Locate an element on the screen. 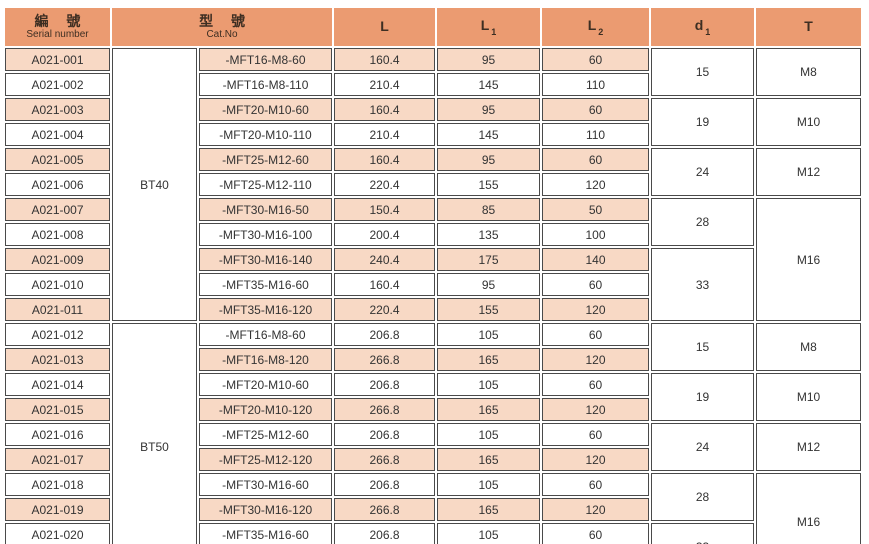  cell-catno: -MFT25-M12-120 is located at coordinates (266, 459).